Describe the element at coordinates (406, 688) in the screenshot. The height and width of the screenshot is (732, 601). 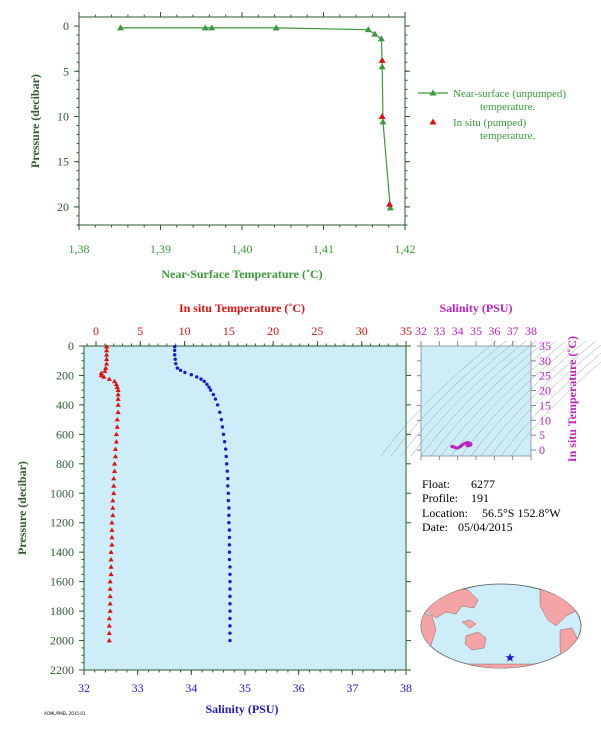
I see `main-bottom-tick-label: 38` at that location.